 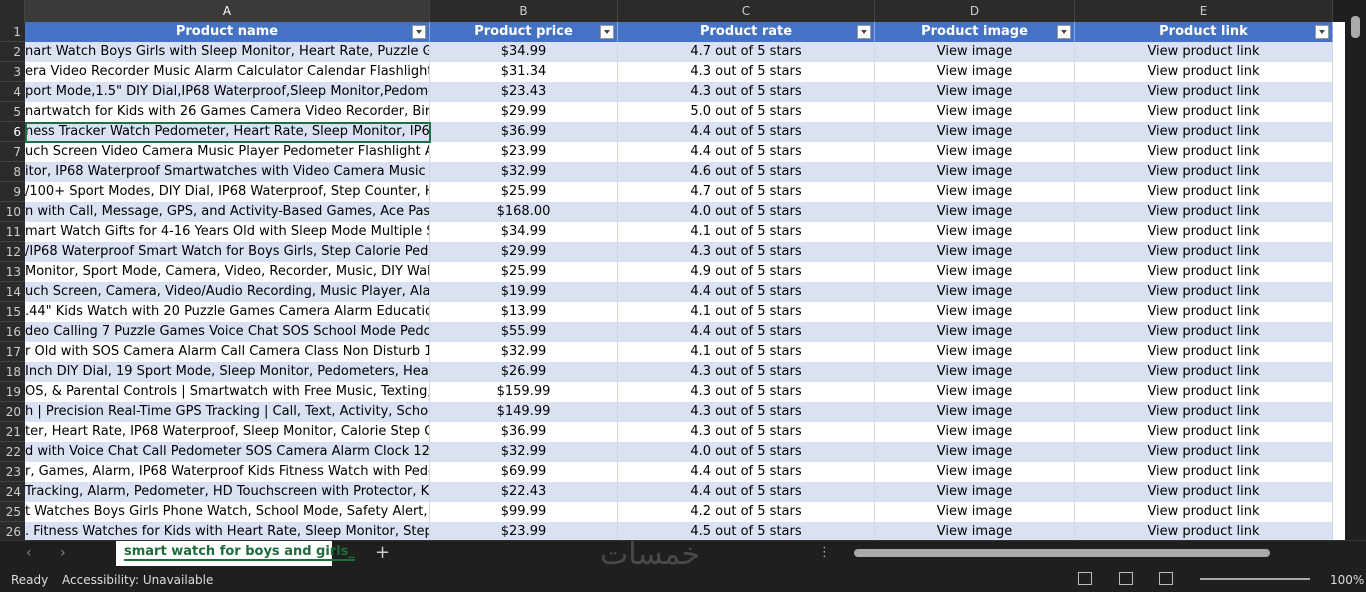 I want to click on cell: $99.99, so click(x=524, y=512).